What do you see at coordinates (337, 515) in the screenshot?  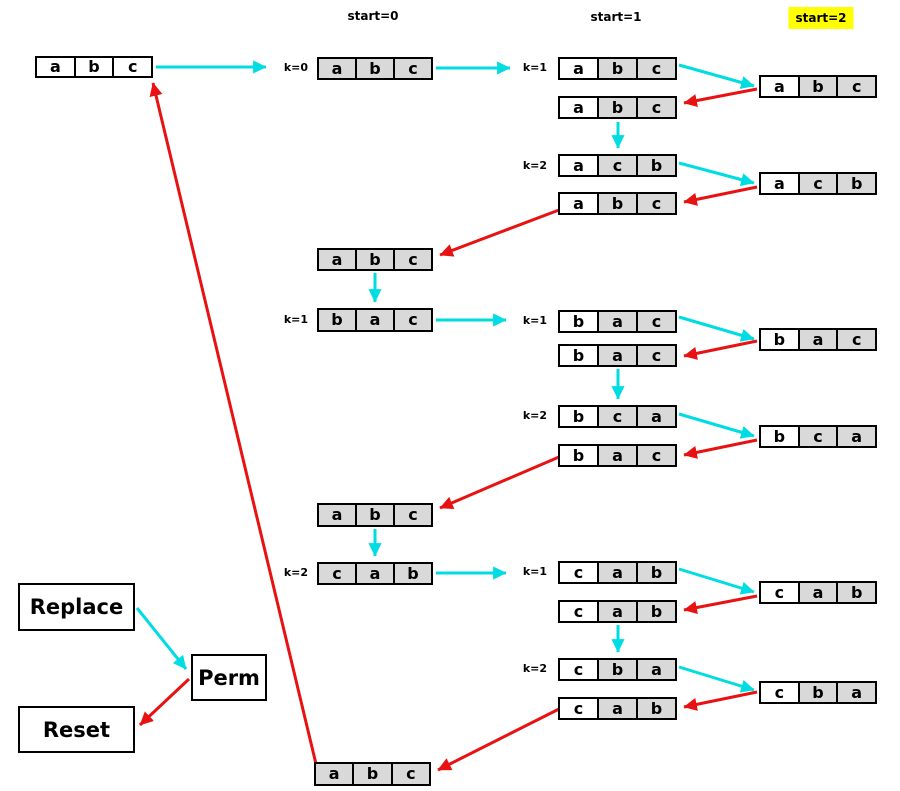 I see `start0-mid2-box-cell-0: a` at bounding box center [337, 515].